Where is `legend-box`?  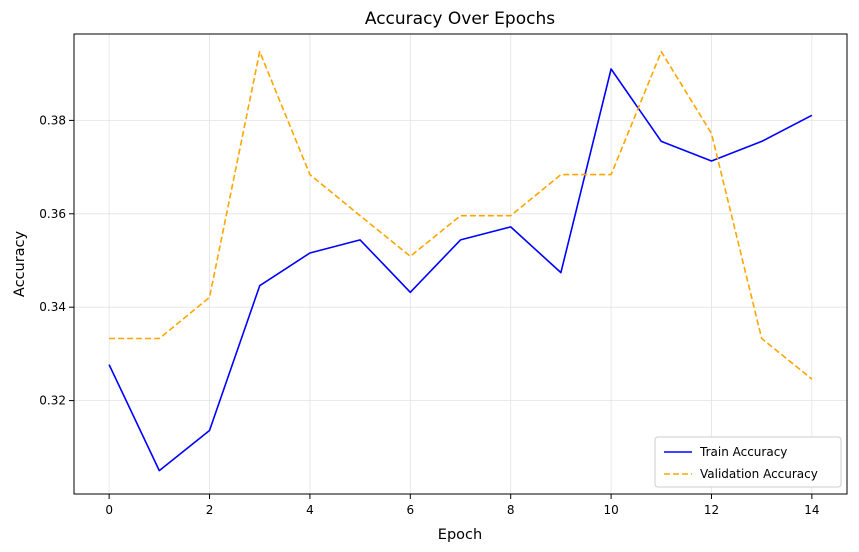 legend-box is located at coordinates (748, 462).